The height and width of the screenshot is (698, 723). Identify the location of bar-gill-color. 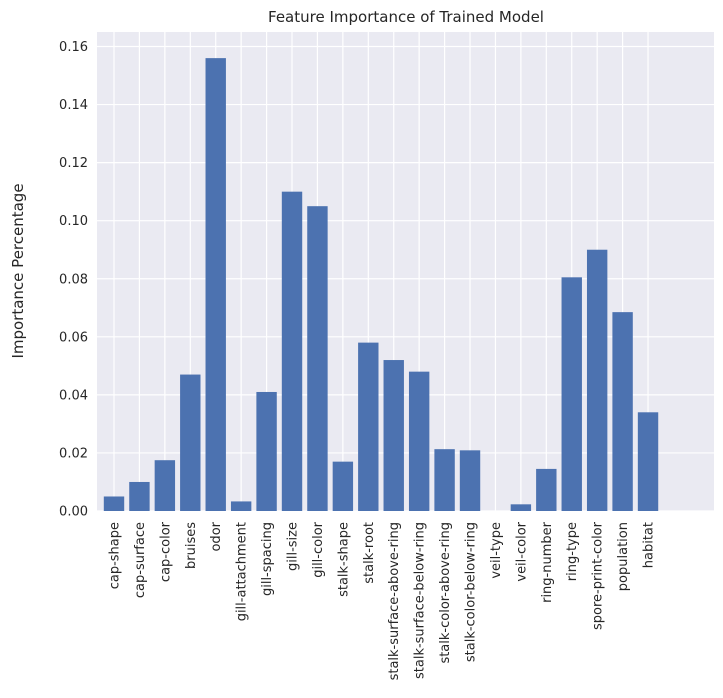
(317, 358).